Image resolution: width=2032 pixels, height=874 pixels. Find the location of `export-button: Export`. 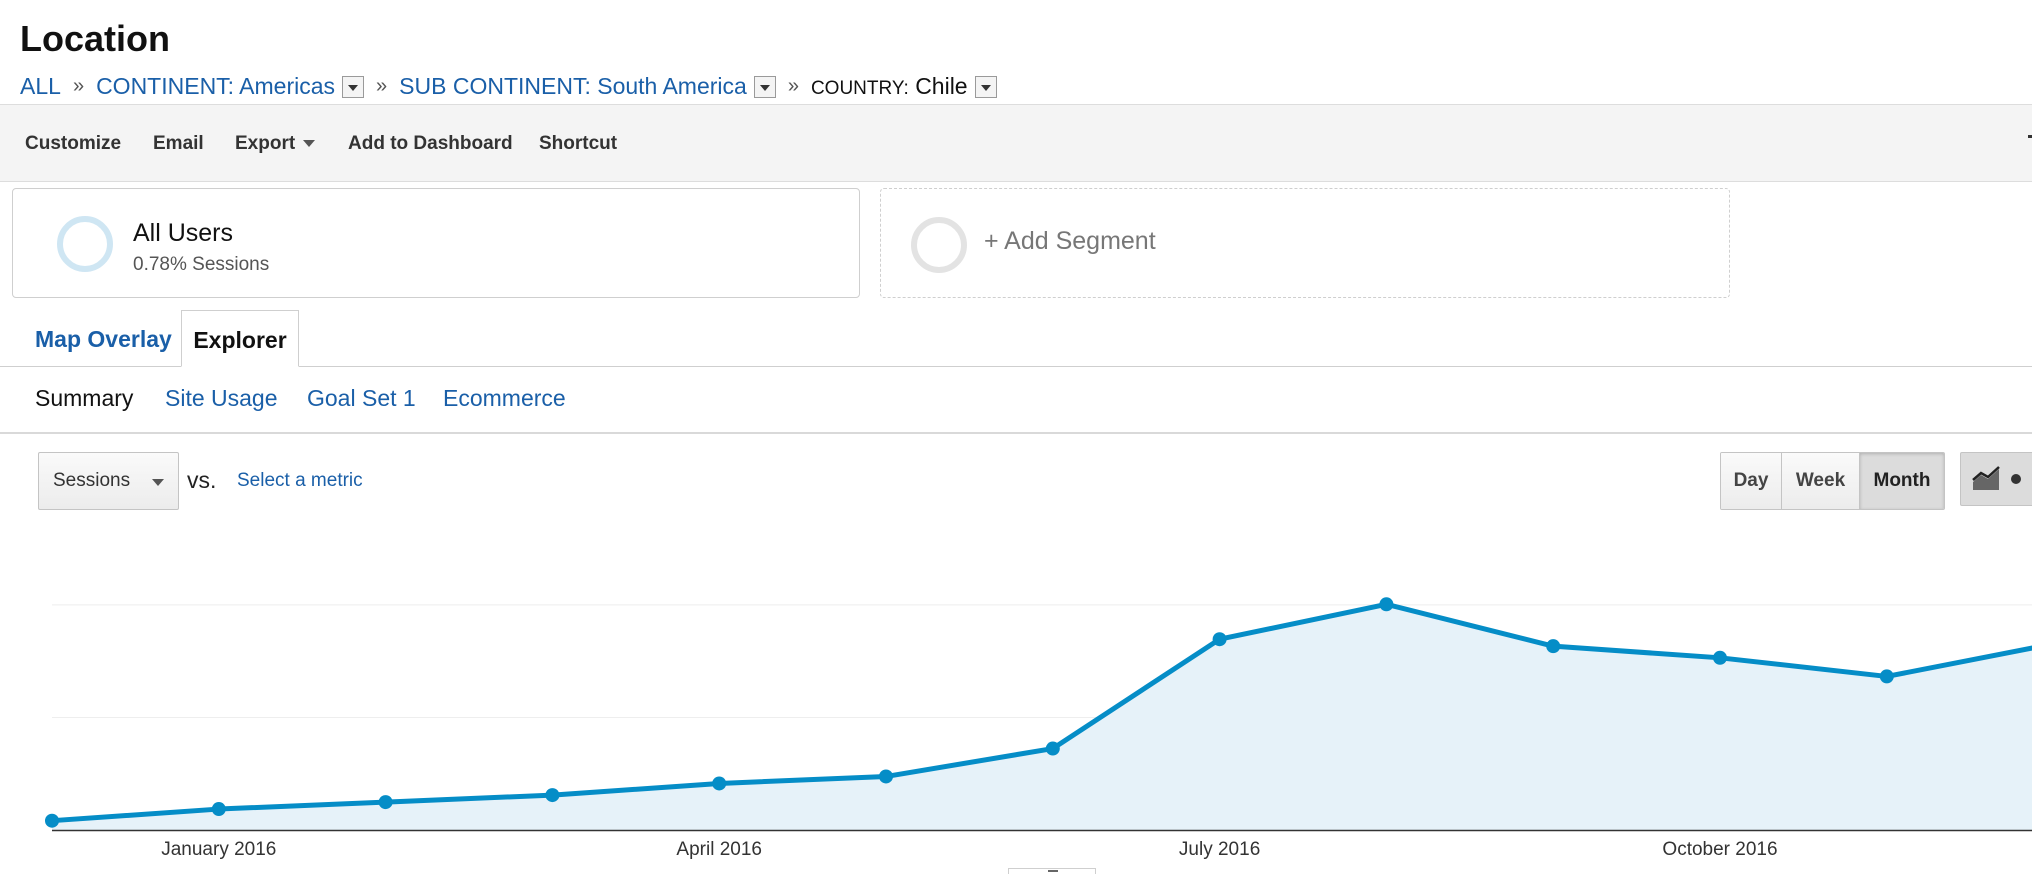

export-button: Export is located at coordinates (275, 144).